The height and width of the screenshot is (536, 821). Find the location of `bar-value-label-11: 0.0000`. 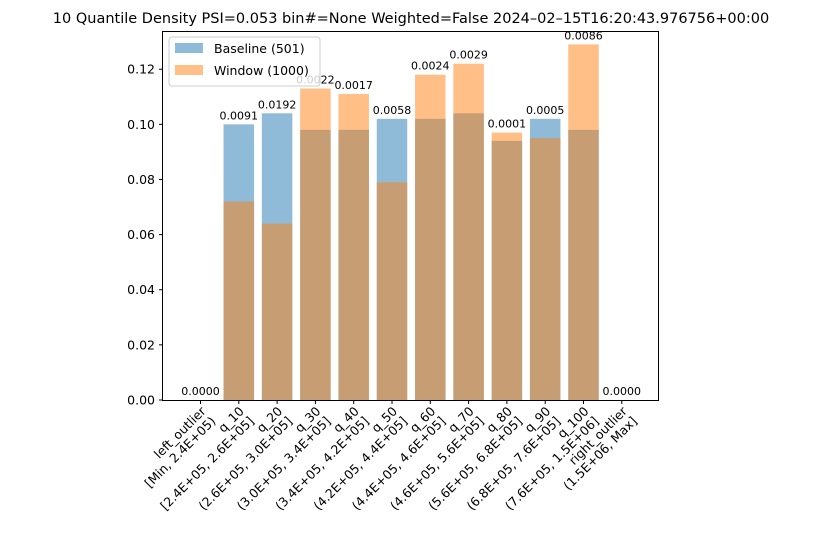

bar-value-label-11: 0.0000 is located at coordinates (622, 391).